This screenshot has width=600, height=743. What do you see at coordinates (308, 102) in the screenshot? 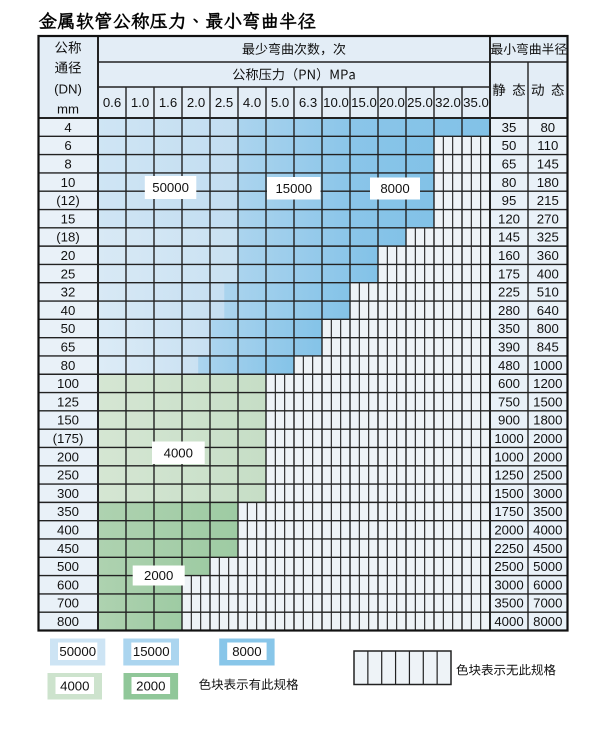
I see `svg-text: 6.3` at bounding box center [308, 102].